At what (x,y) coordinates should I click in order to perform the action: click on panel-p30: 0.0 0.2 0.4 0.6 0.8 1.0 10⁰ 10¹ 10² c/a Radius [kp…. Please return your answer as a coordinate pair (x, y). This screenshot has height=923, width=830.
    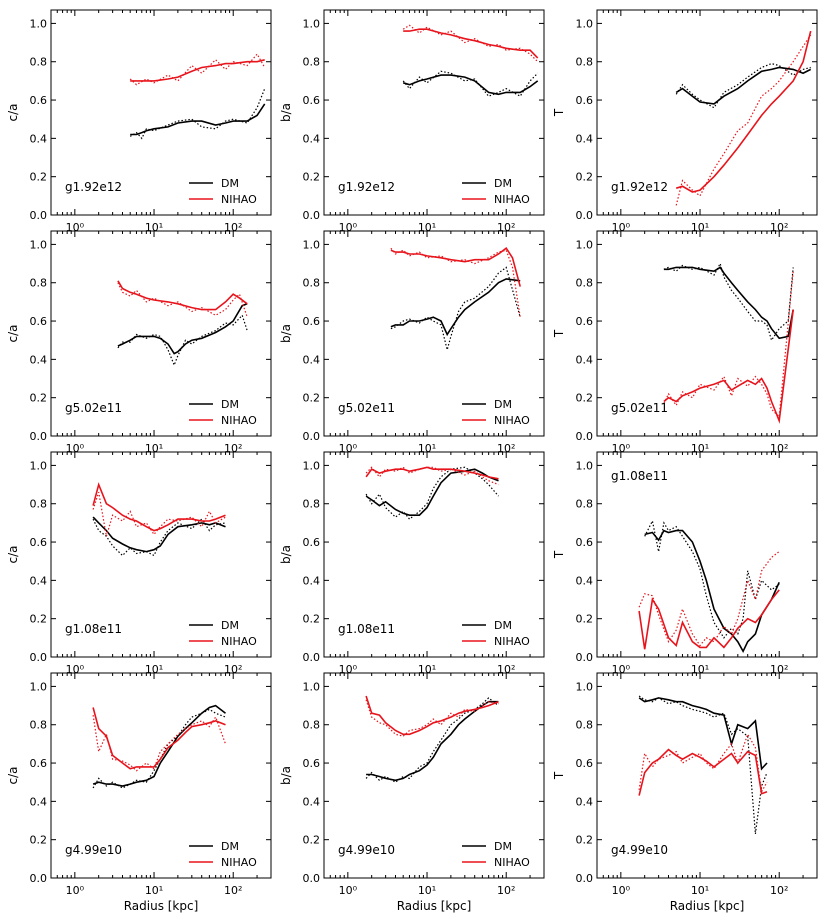
    Looking at the image, I should click on (139, 792).